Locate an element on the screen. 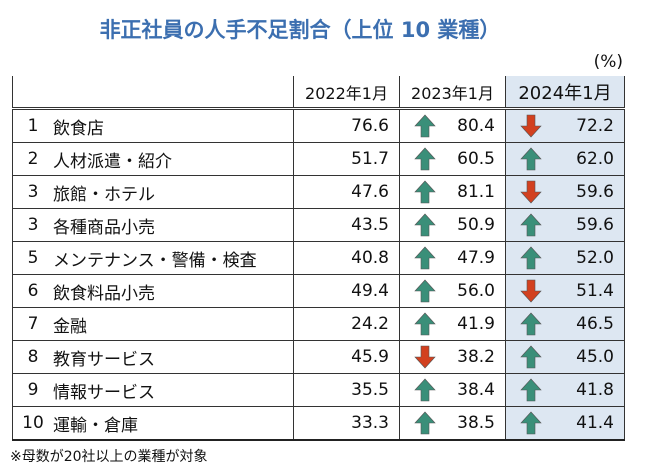 The height and width of the screenshot is (472, 651). header-2023: 2023年1月 is located at coordinates (452, 93).